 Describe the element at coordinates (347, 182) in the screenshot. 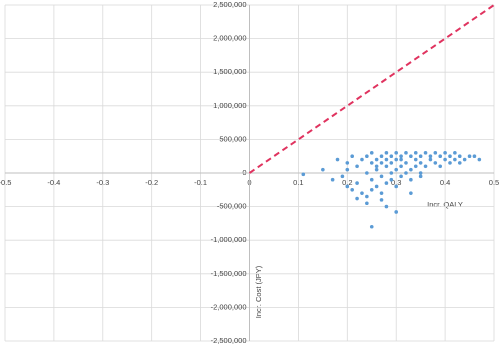

I see `x-tick-label: 0.2` at that location.